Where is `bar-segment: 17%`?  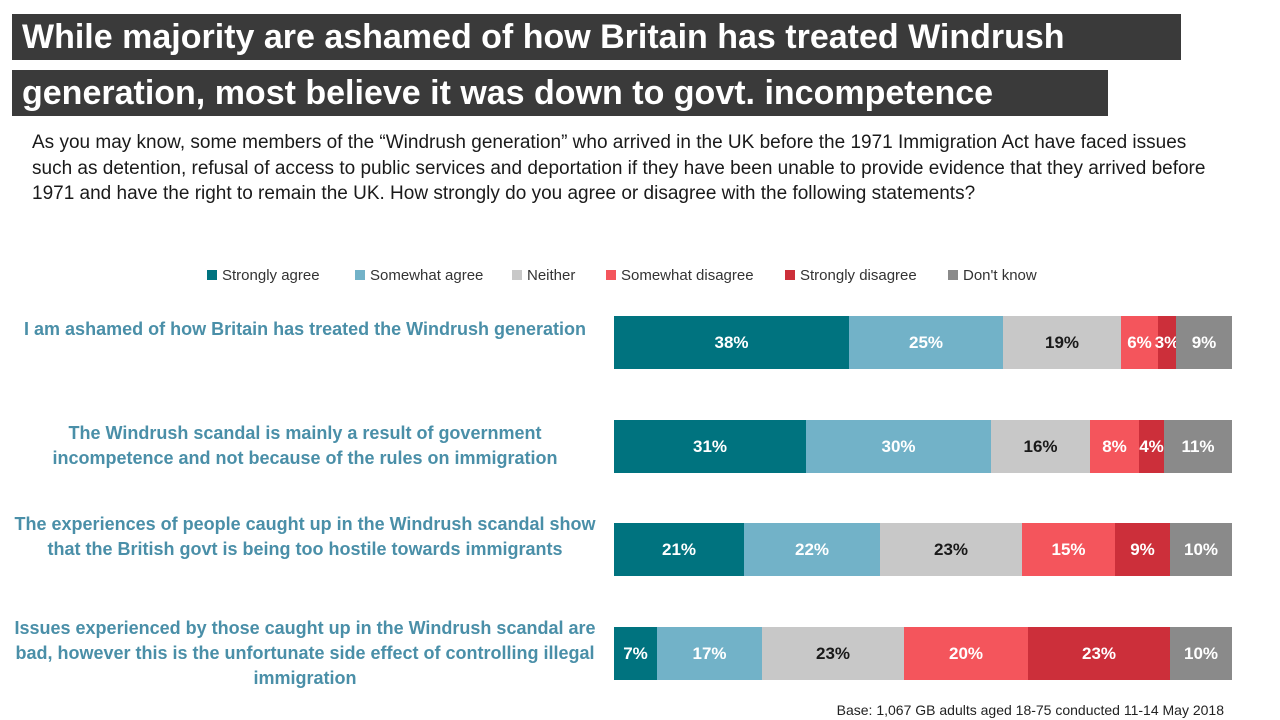
bar-segment: 17% is located at coordinates (709, 653).